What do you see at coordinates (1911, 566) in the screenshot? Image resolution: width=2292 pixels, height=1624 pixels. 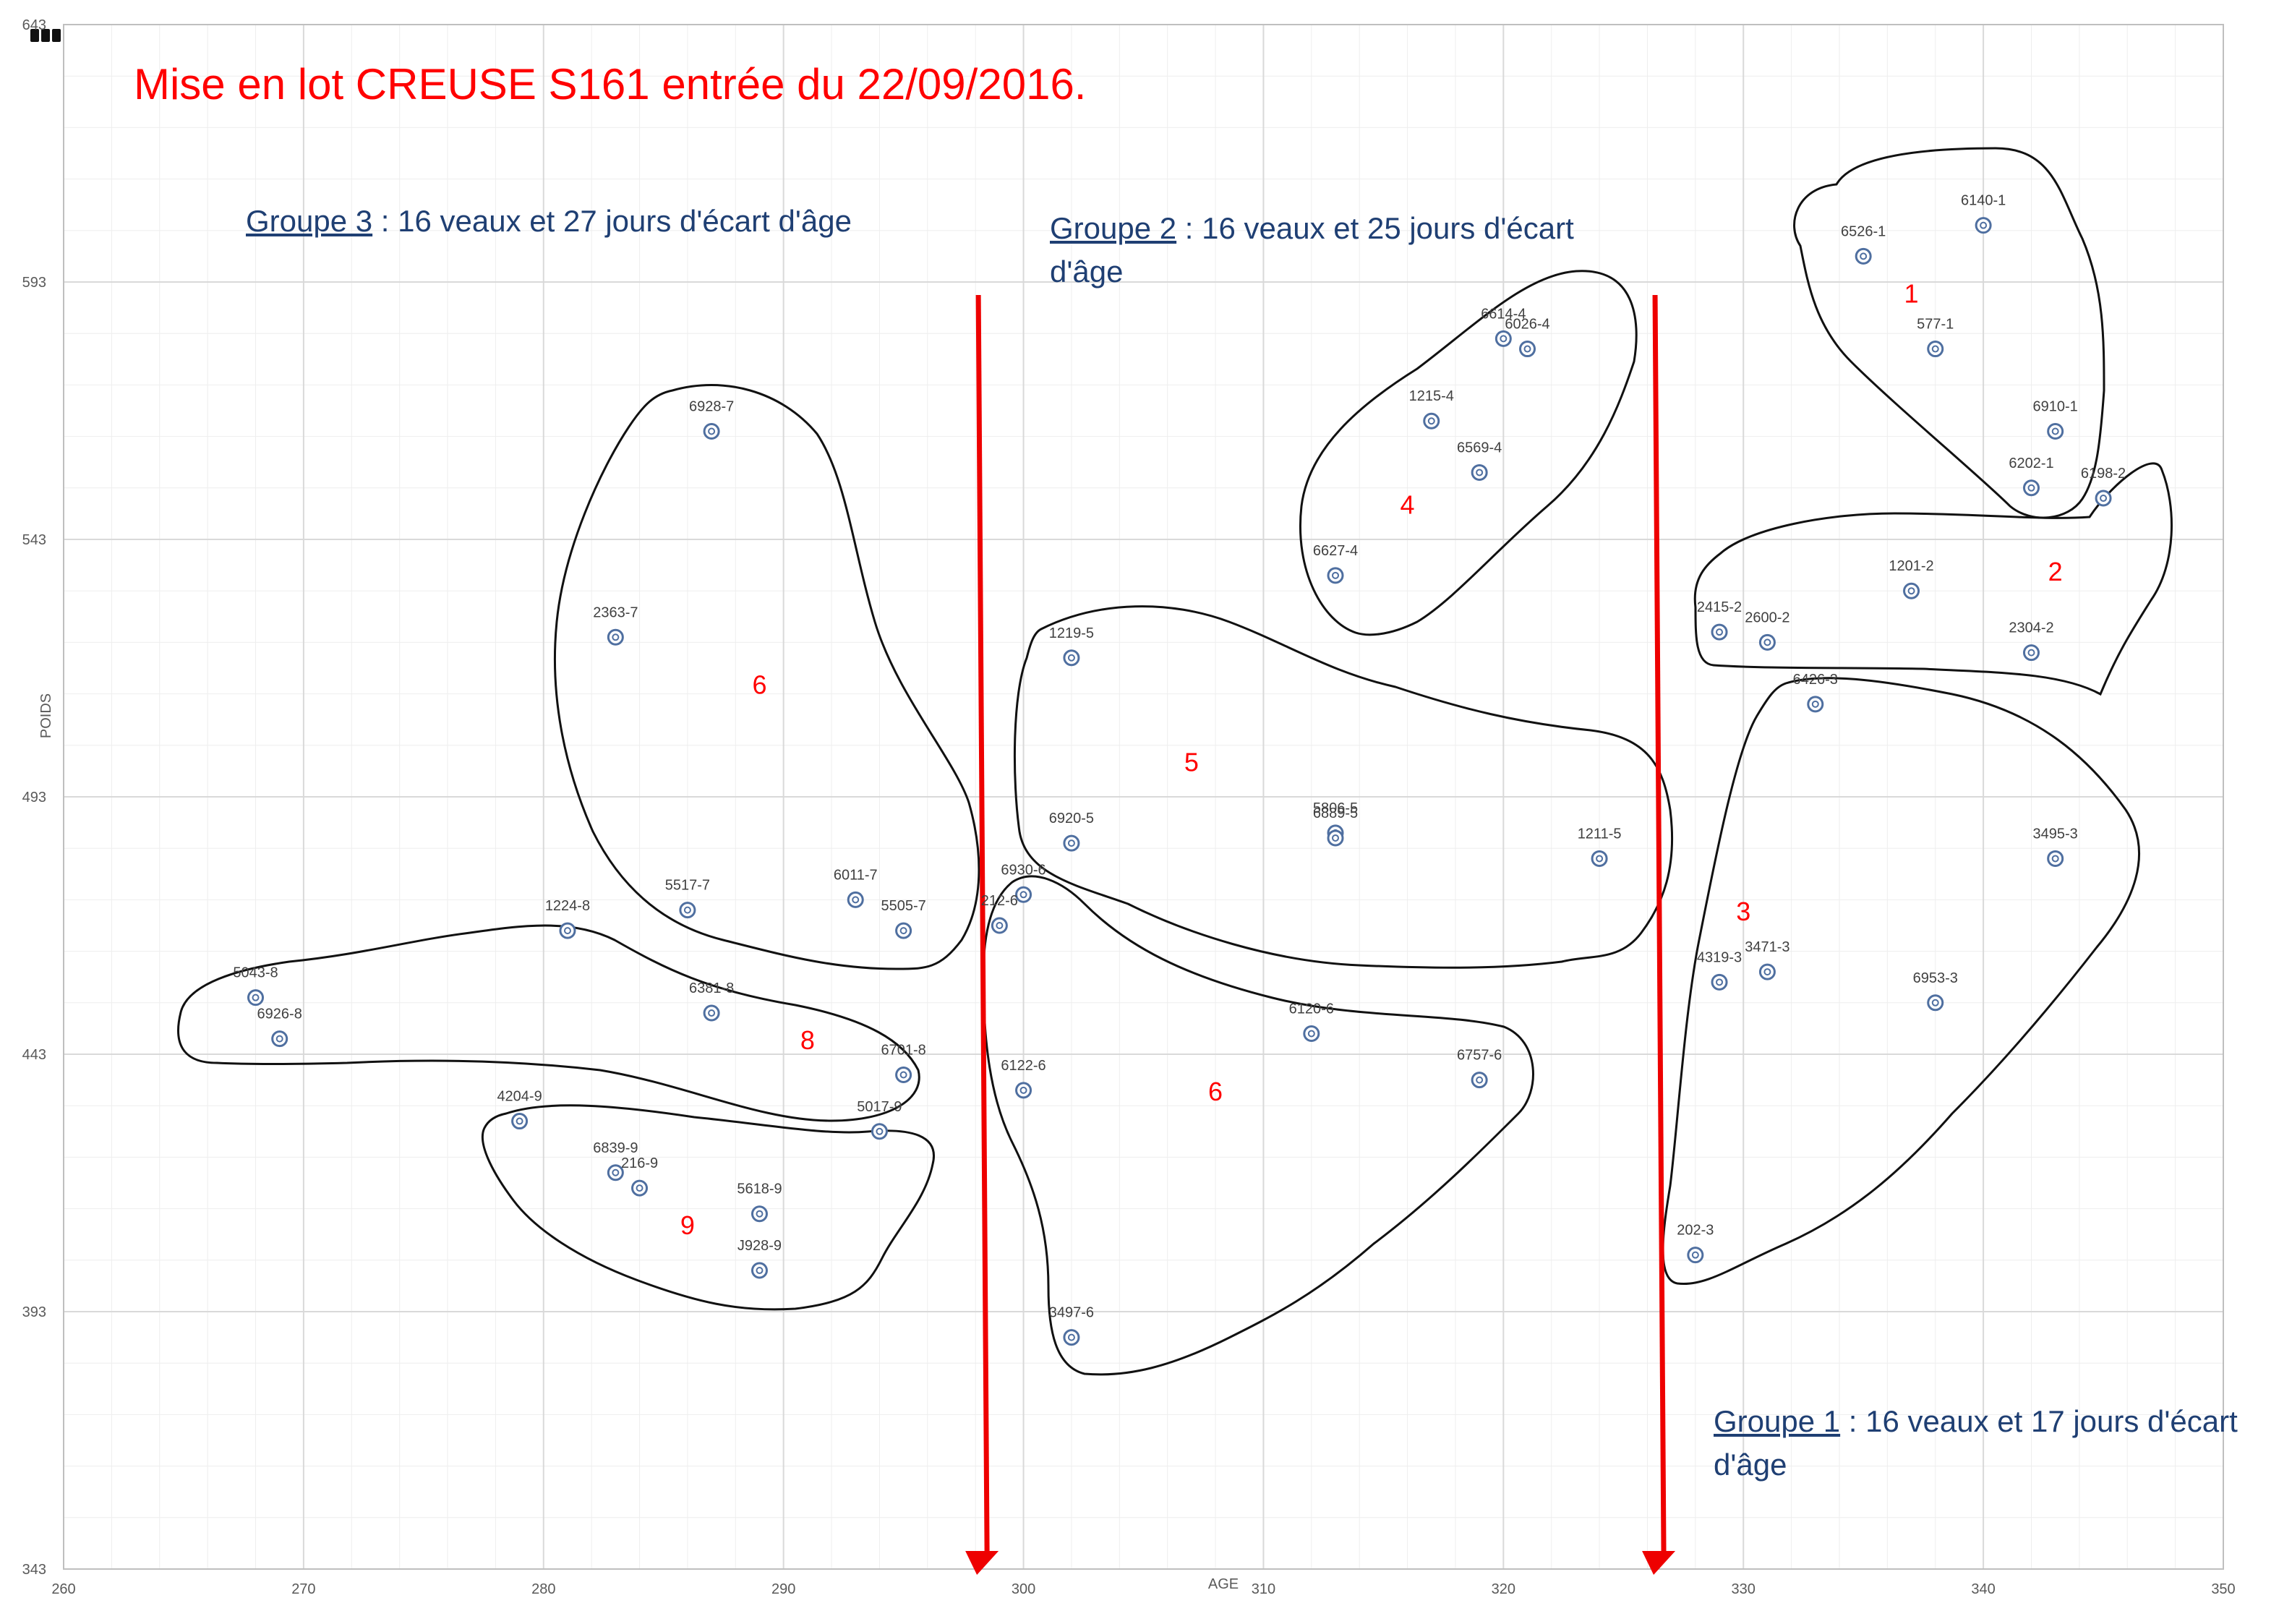 I see `point-label: 1201-2` at bounding box center [1911, 566].